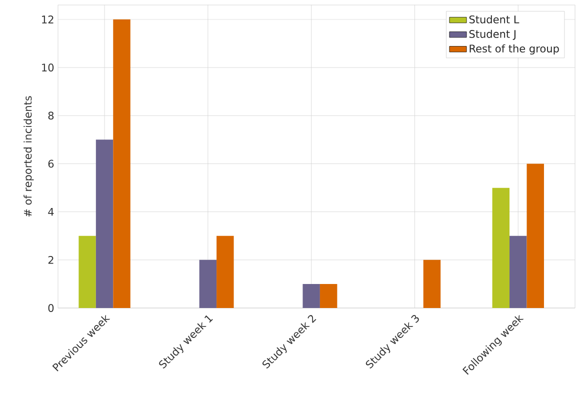 This screenshot has height=405, width=576. I want to click on y-tick-label: 2, so click(51, 260).